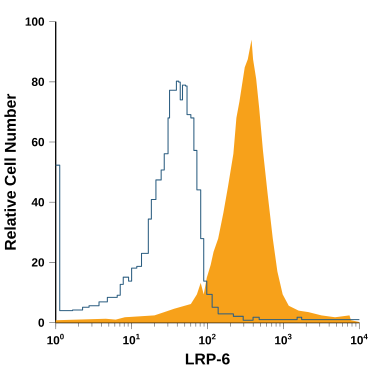 This screenshot has width=373, height=375. What do you see at coordinates (38, 142) in the screenshot?
I see `y-tick-label: 60` at bounding box center [38, 142].